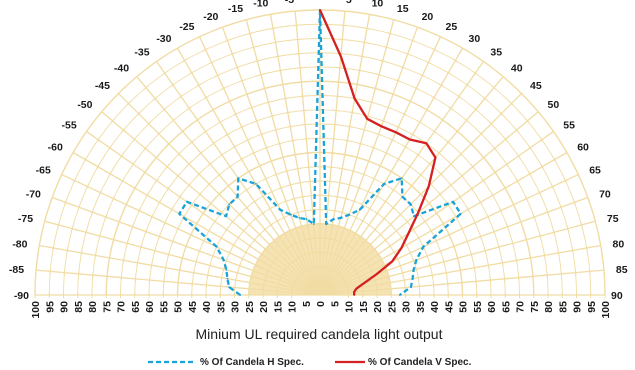 The height and width of the screenshot is (370, 635). I want to click on angle-tick-label: 75, so click(613, 219).